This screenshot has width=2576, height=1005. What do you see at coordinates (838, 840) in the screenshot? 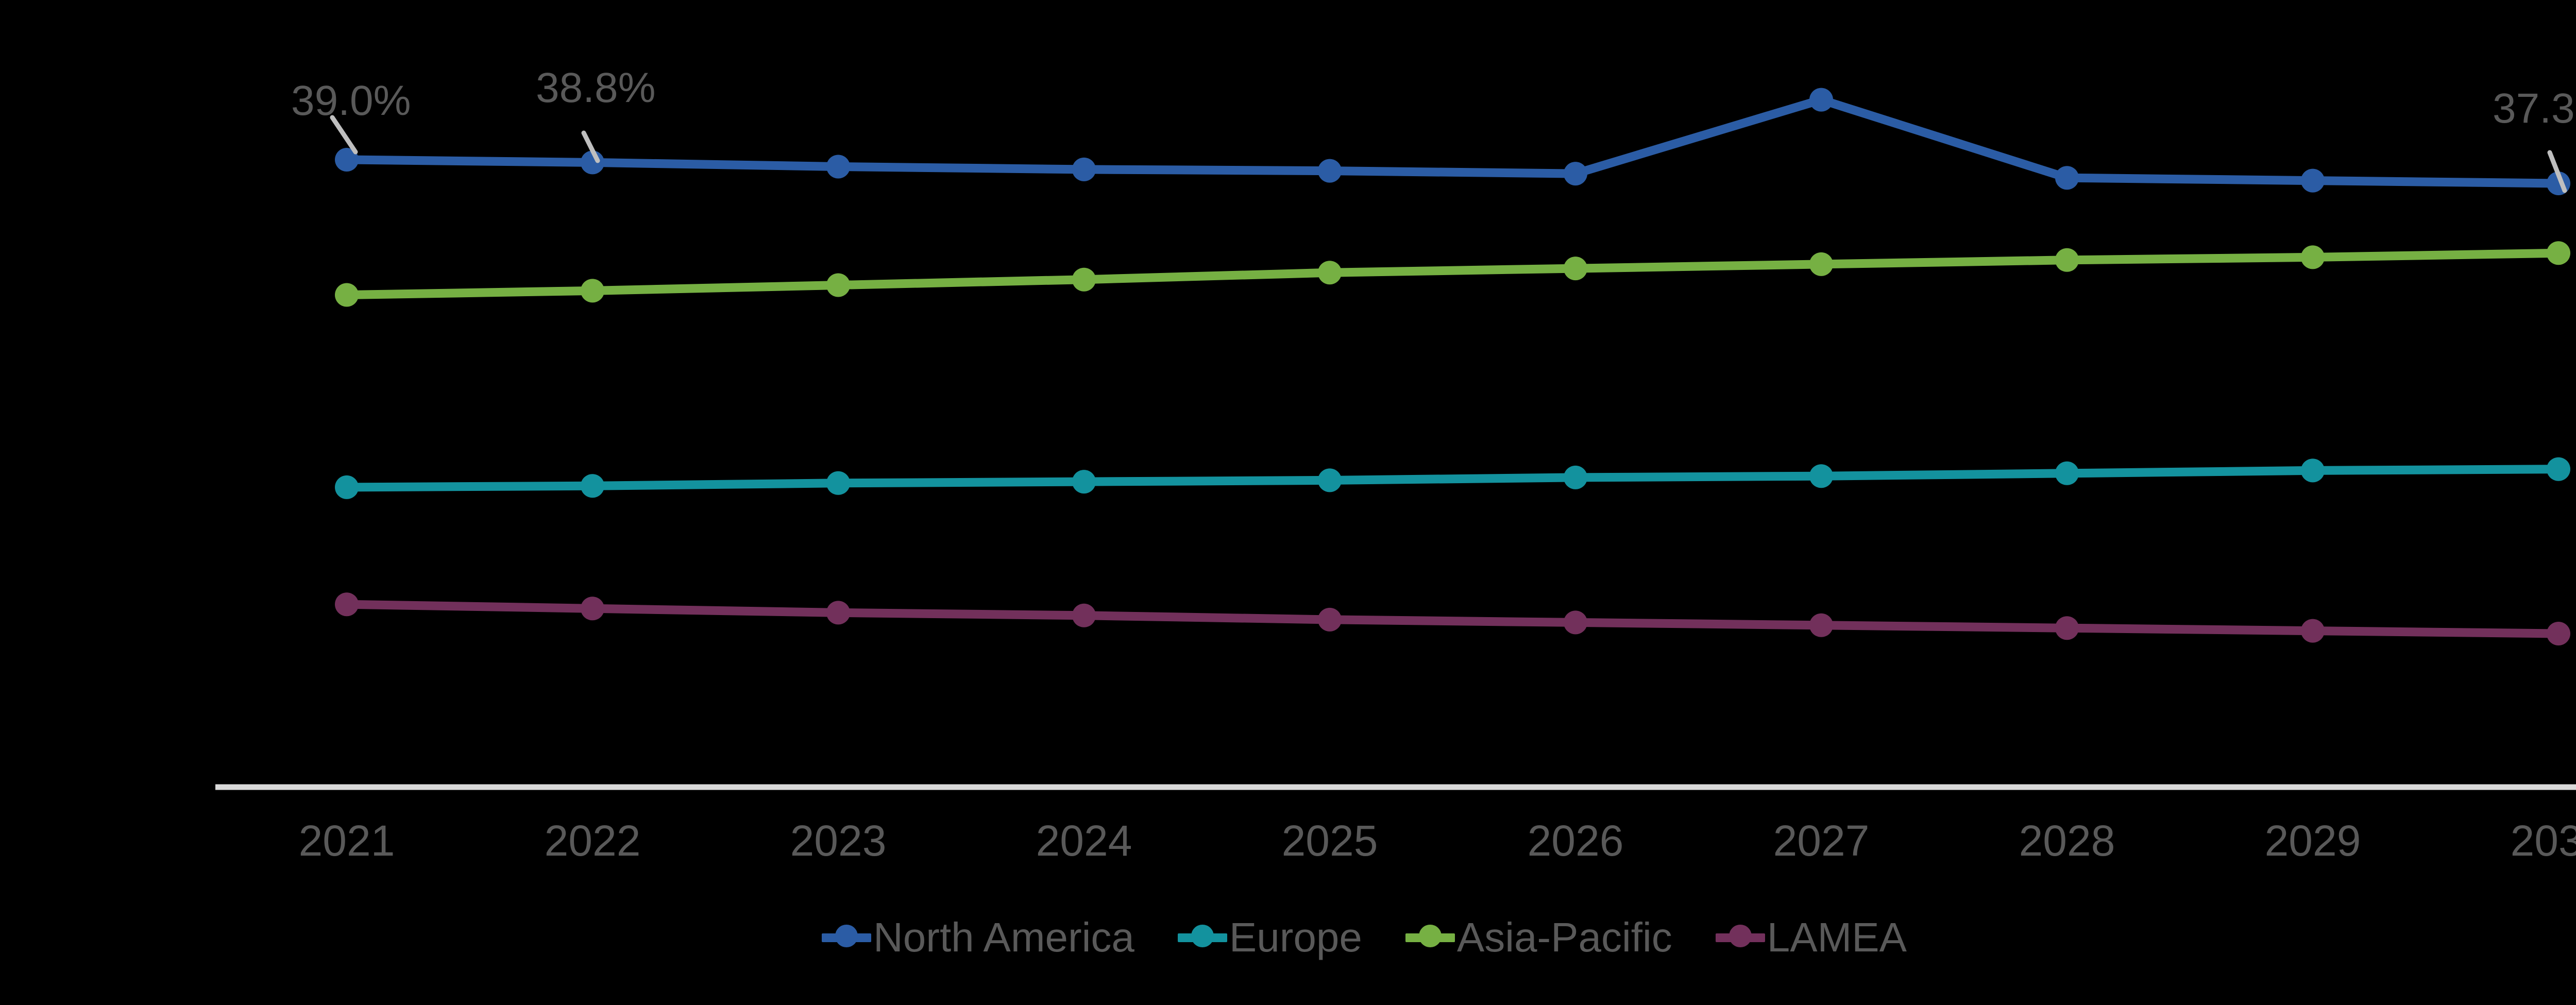
I see `x-tick-label-2023: 2023` at bounding box center [838, 840].